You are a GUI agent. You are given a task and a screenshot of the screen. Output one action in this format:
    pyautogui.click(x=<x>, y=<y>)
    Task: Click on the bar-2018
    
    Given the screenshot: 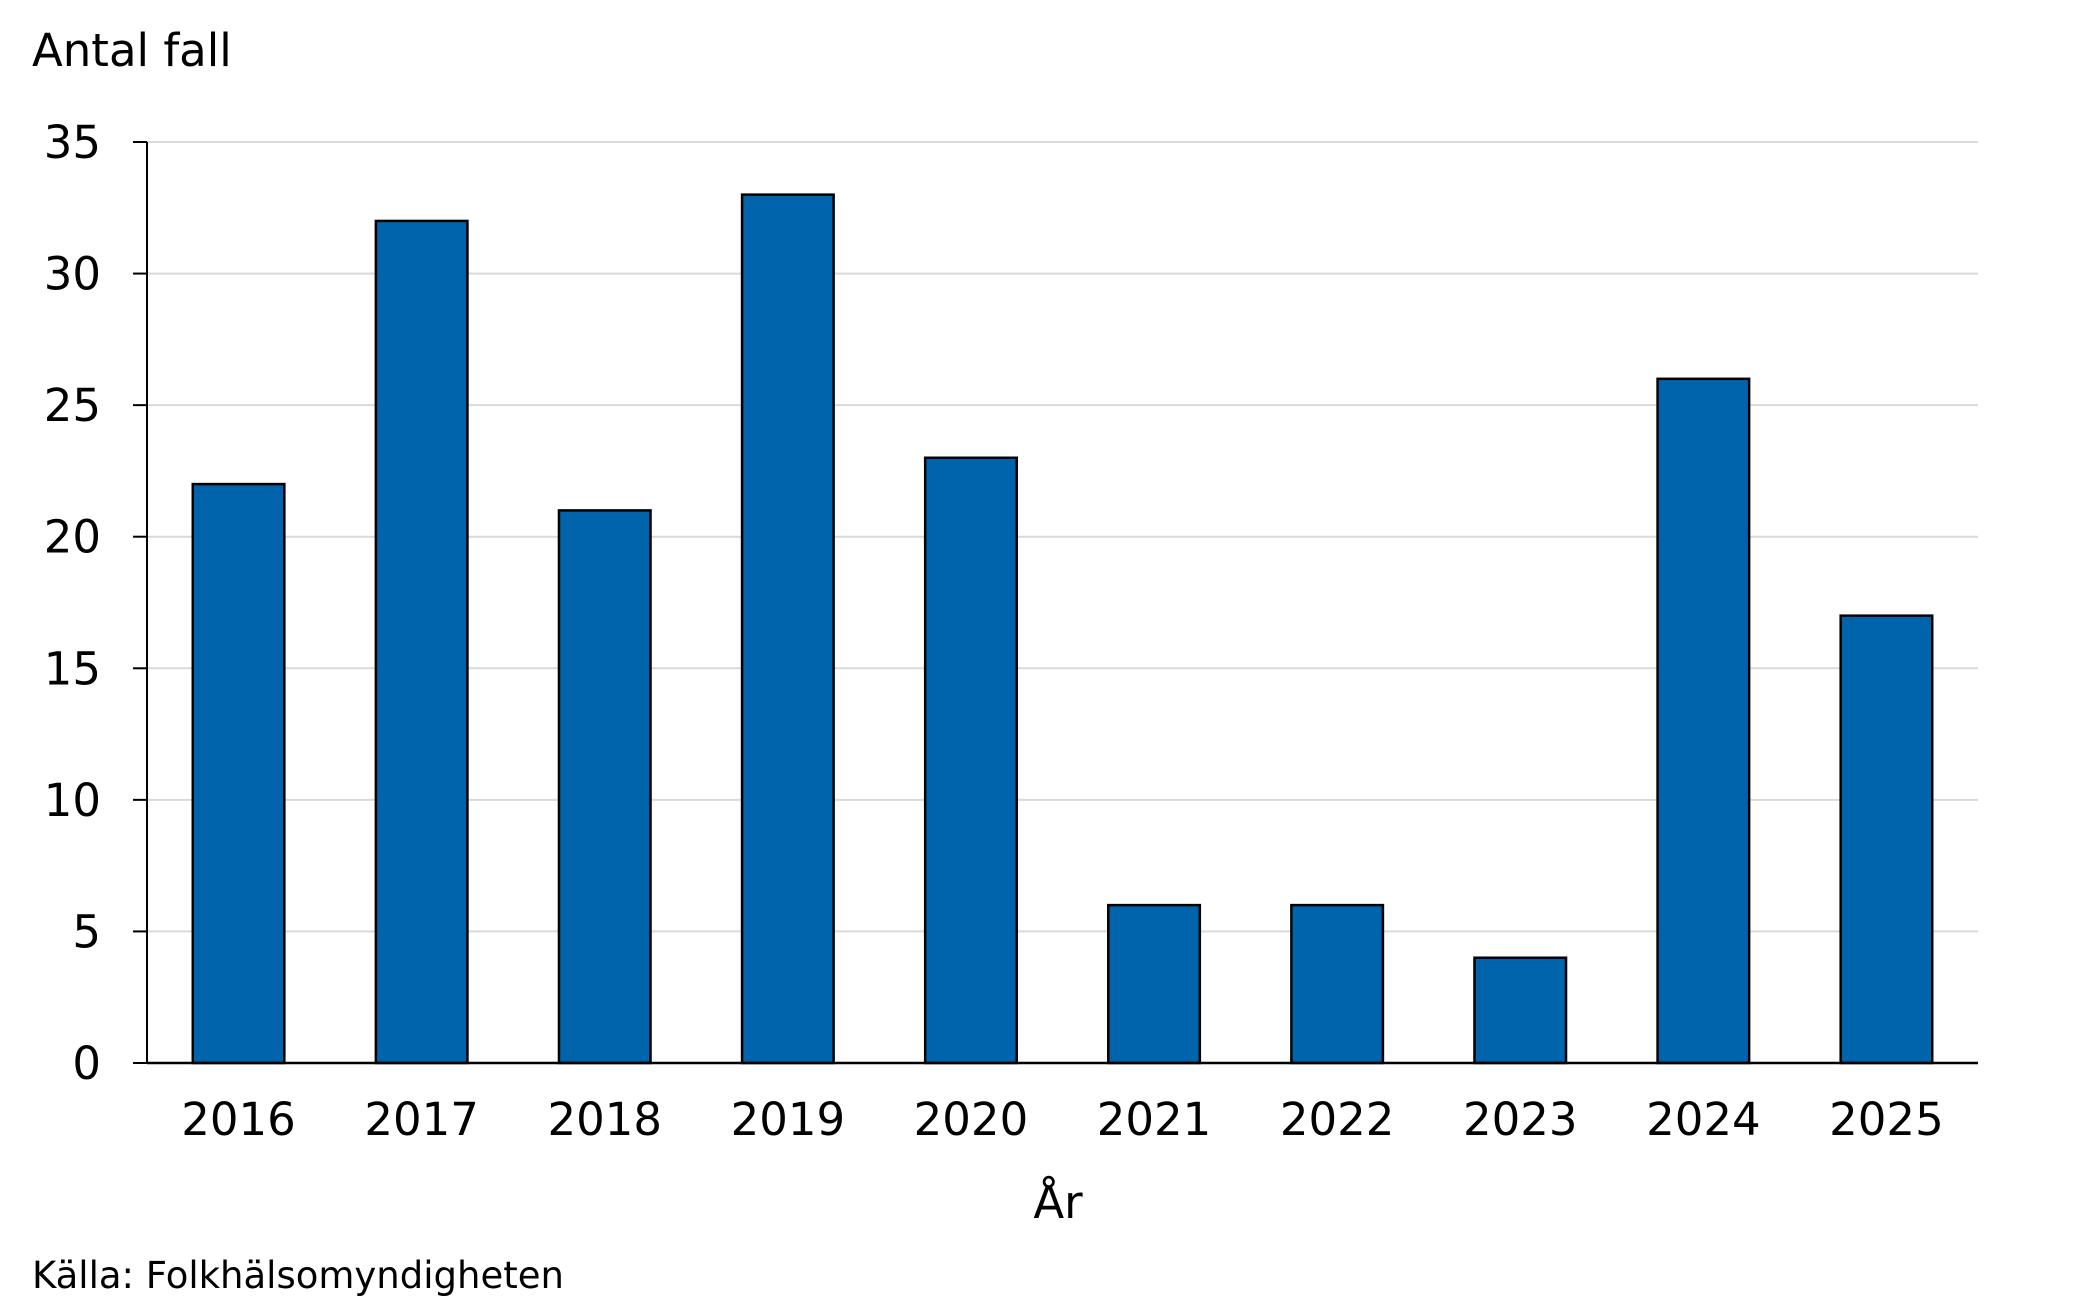 What is the action you would take?
    pyautogui.click(x=604, y=787)
    